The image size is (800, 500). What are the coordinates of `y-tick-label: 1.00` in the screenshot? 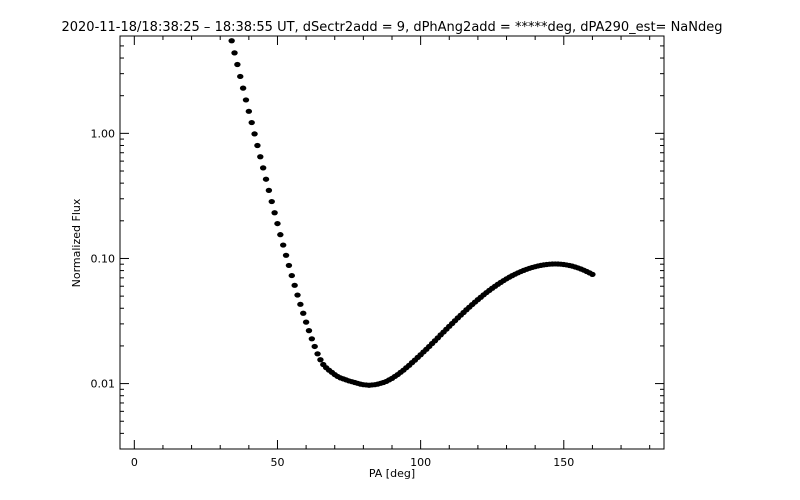 It's located at (103, 133).